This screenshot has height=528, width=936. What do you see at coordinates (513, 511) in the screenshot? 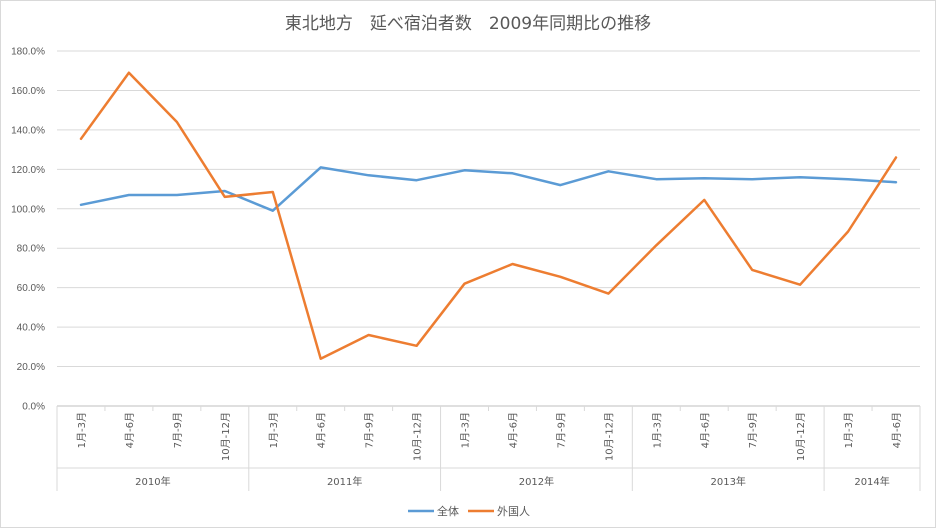
I see `legend-label: 外国人` at bounding box center [513, 511].